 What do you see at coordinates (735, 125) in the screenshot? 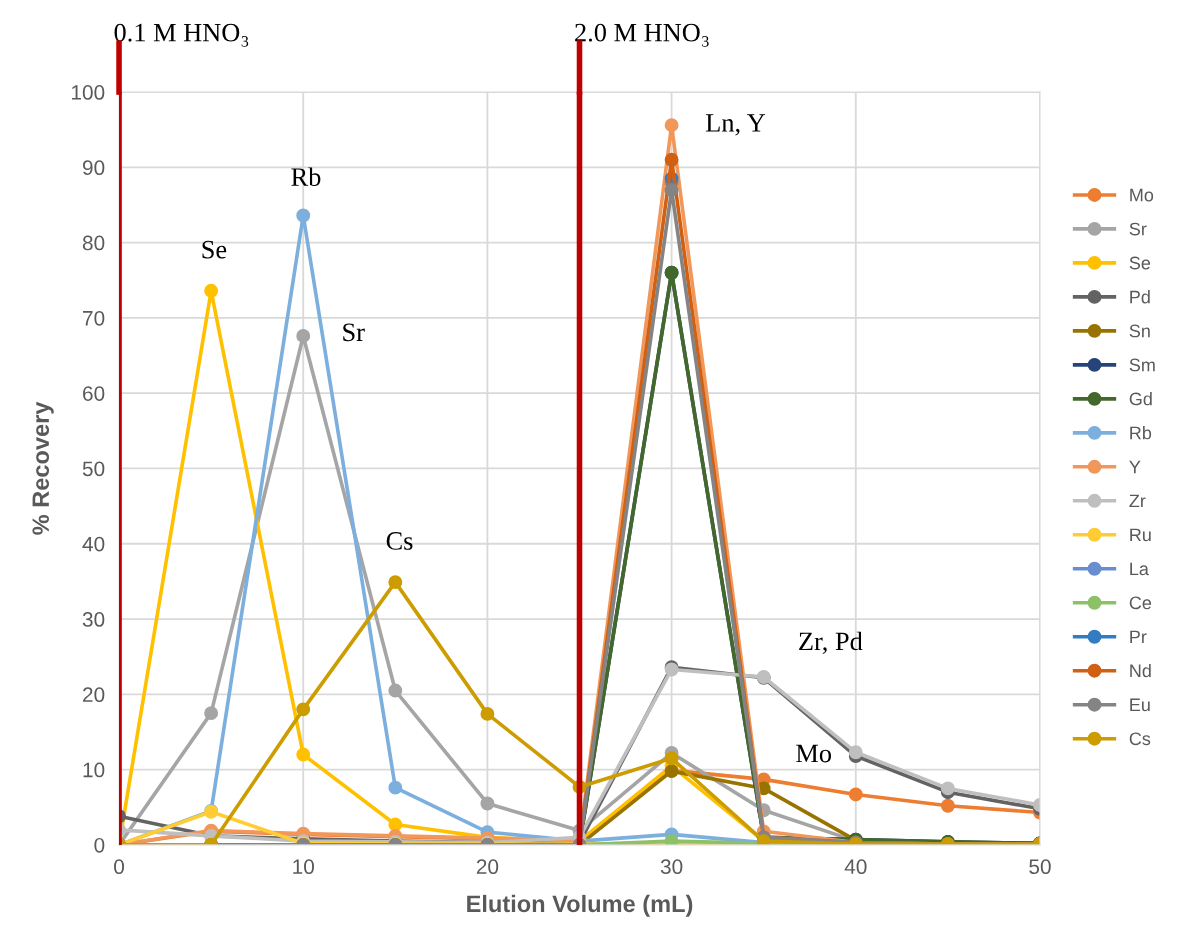
I see `annotation: Ln, Y` at bounding box center [735, 125].